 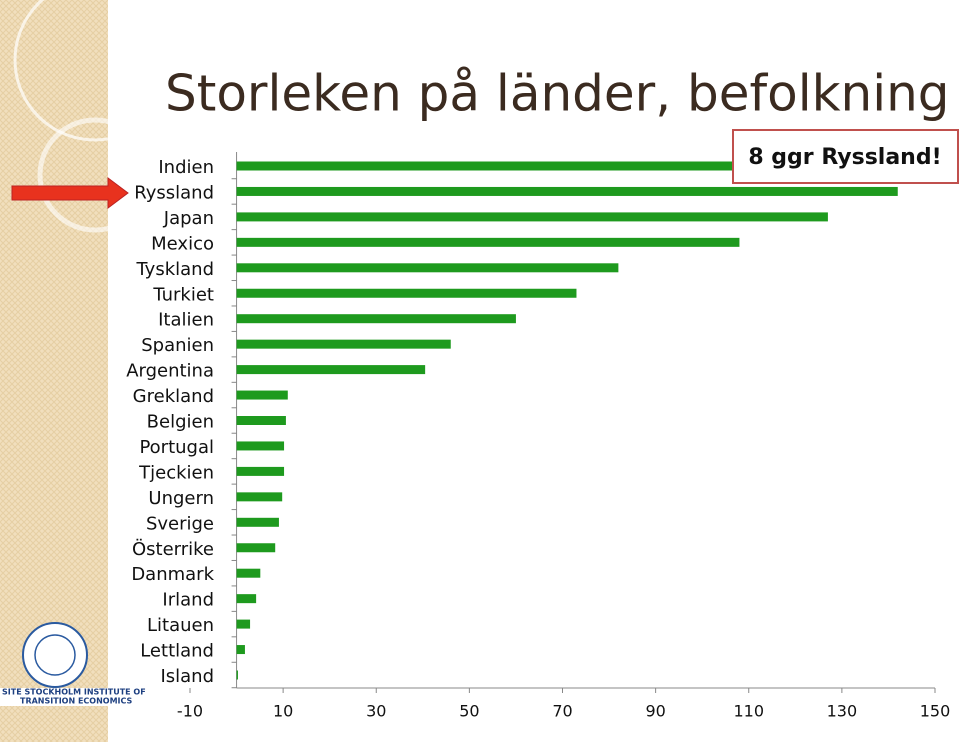 What do you see at coordinates (174, 192) in the screenshot?
I see `y-tick-label: Ryssland` at bounding box center [174, 192].